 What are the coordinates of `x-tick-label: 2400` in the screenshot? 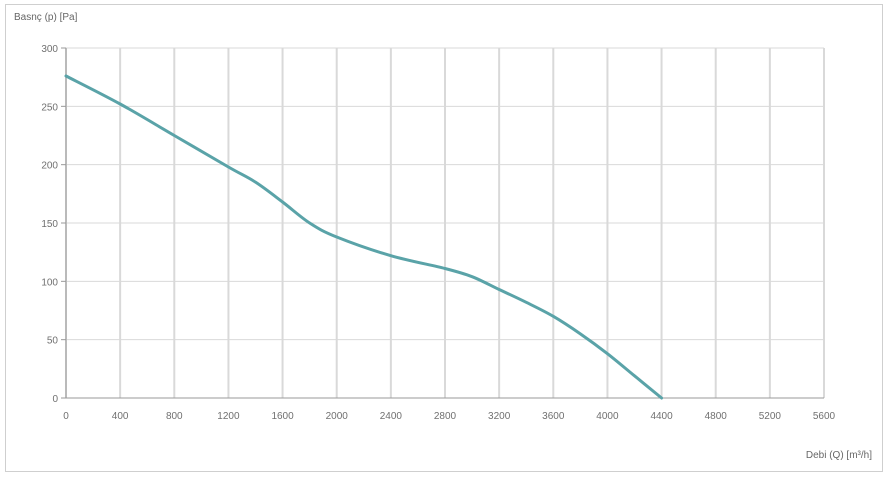 It's located at (391, 416).